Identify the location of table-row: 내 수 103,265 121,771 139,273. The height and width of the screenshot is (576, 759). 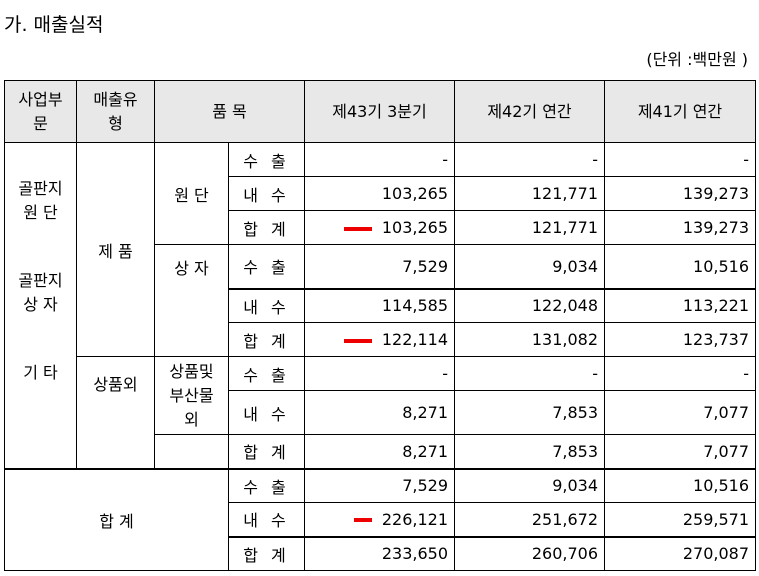
(380, 193).